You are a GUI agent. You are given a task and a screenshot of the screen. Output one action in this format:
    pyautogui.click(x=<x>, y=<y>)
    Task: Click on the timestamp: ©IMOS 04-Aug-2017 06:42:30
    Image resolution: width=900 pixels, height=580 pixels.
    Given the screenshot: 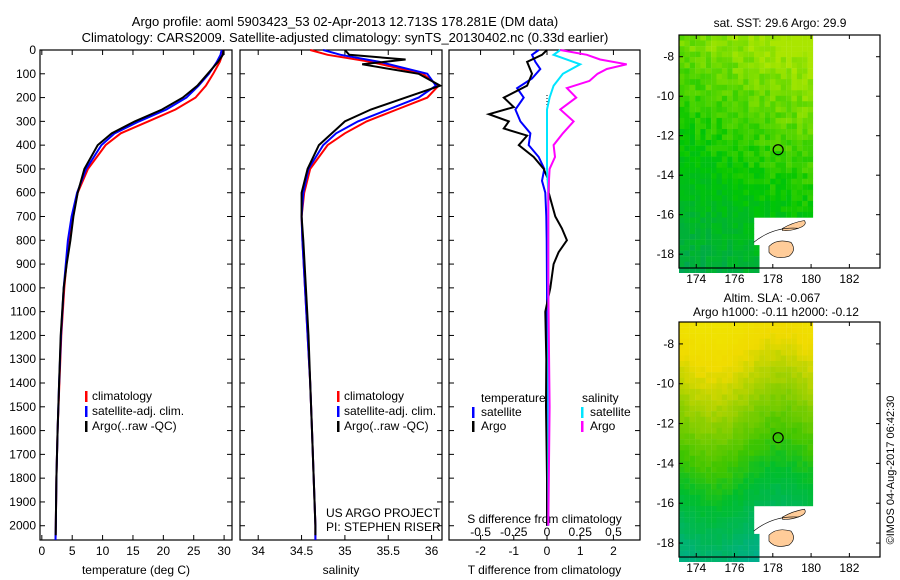 What is the action you would take?
    pyautogui.click(x=891, y=470)
    